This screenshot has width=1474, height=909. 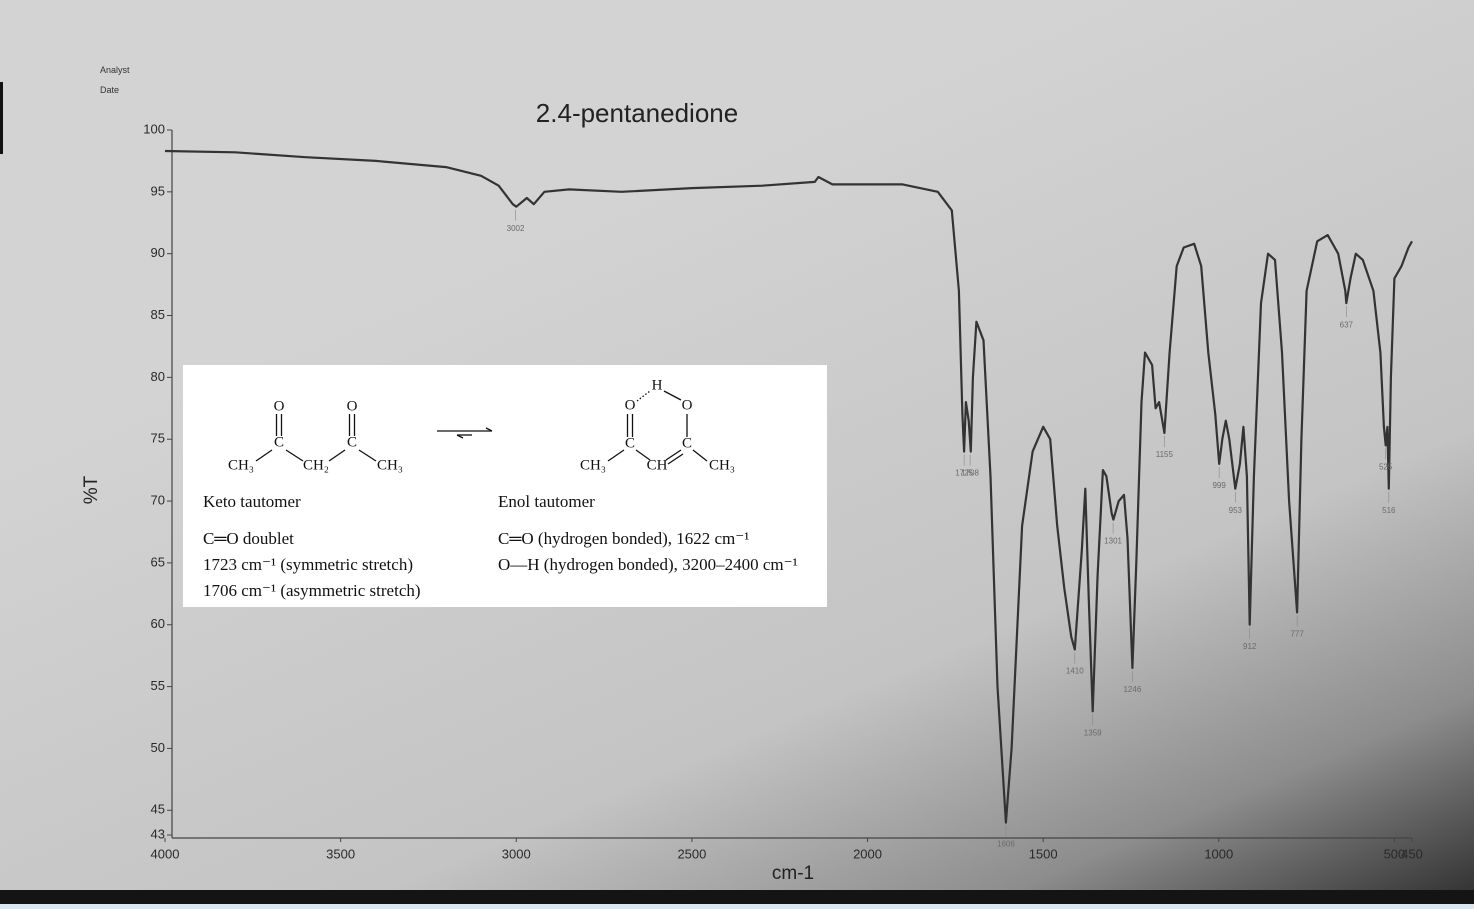 I want to click on x-tick-label: 1000, so click(x=1218, y=853).